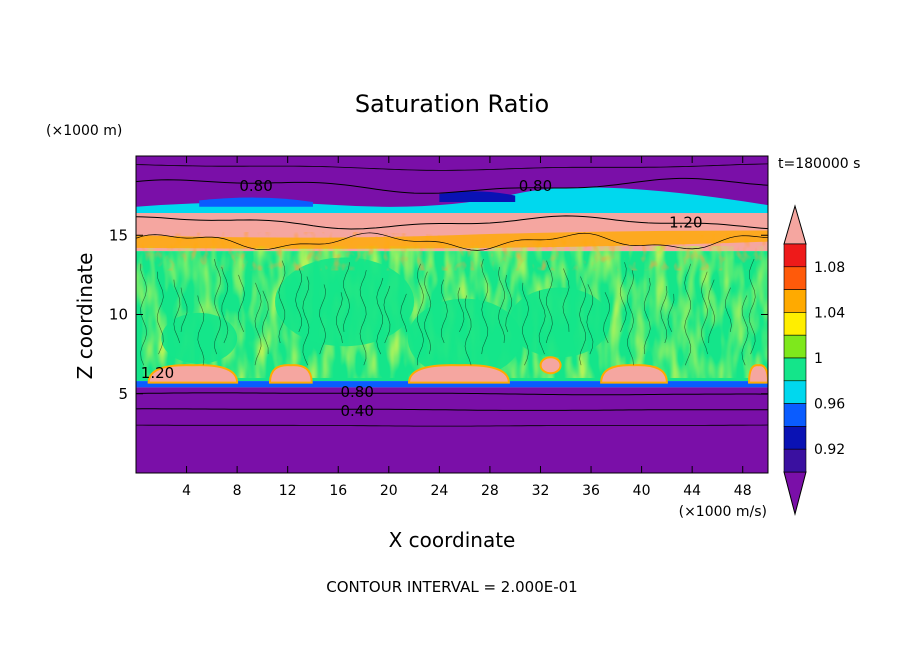 The height and width of the screenshot is (654, 904). I want to click on layer-lower-dry, so click(452, 430).